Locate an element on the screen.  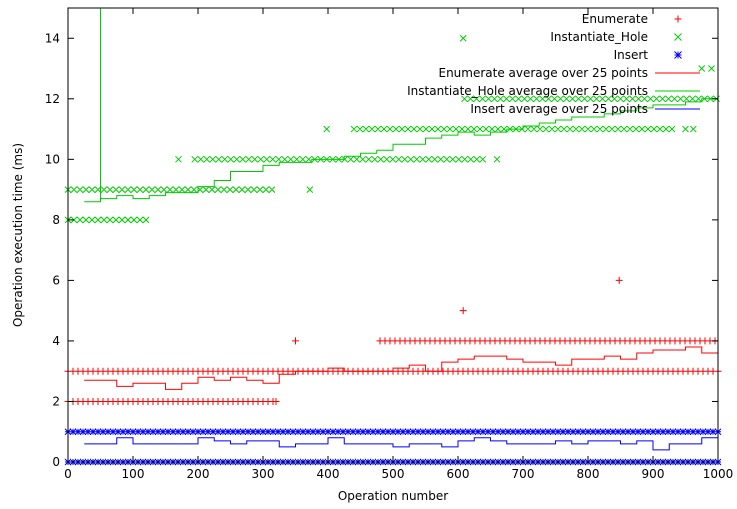
x-tick-label: 100 is located at coordinates (133, 474).